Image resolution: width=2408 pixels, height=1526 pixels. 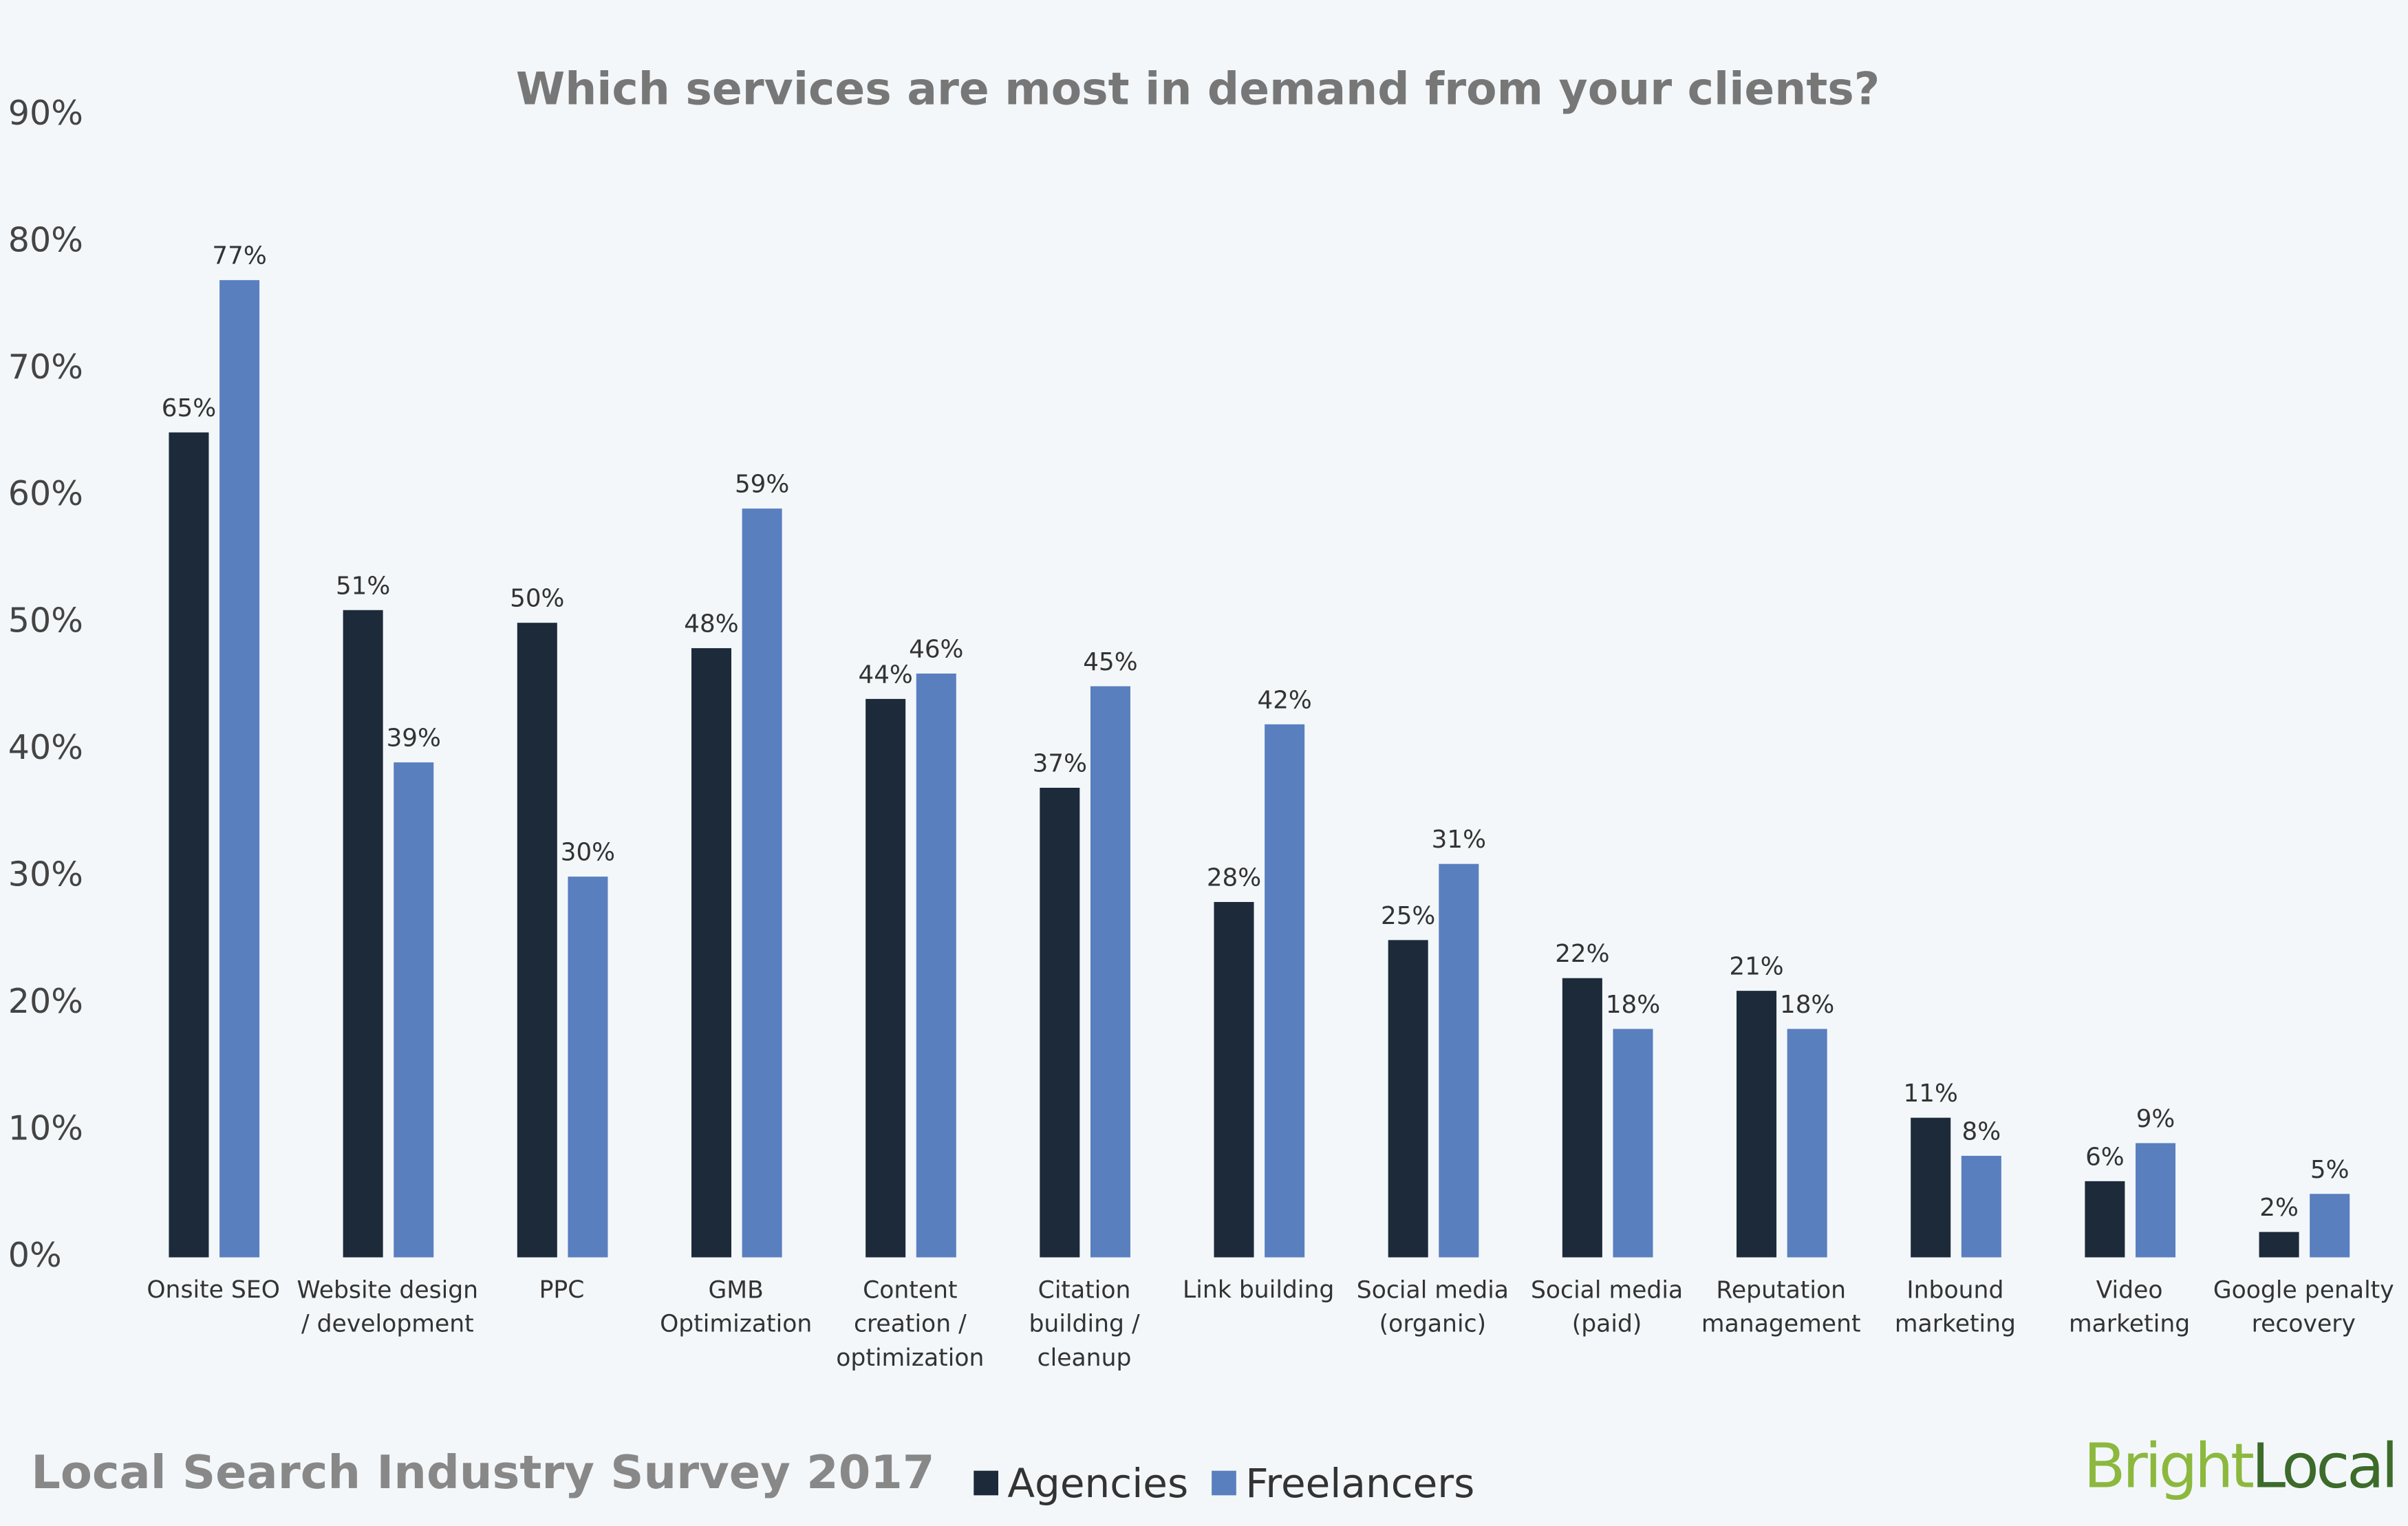 I want to click on value-label: 51%, so click(x=363, y=586).